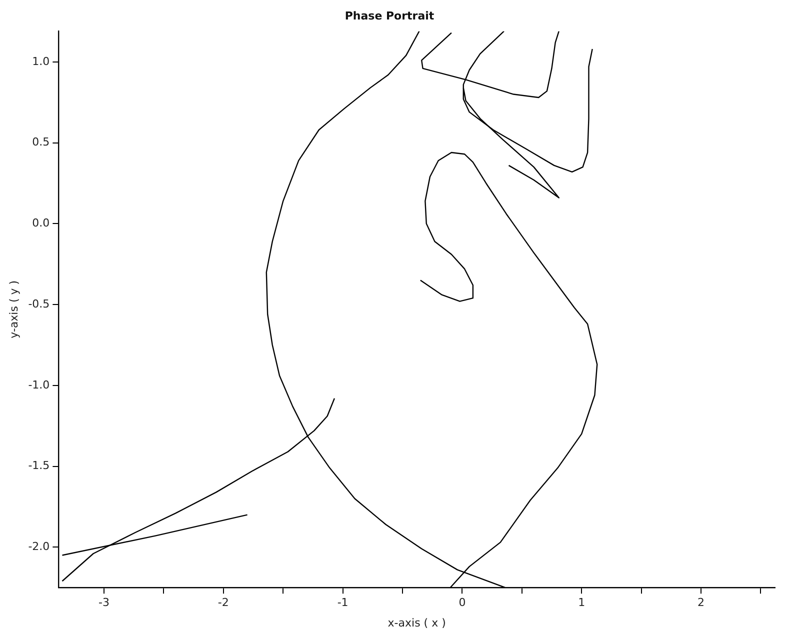 This screenshot has width=791, height=638. What do you see at coordinates (41, 61) in the screenshot?
I see `y-tick-label: 1.0` at bounding box center [41, 61].